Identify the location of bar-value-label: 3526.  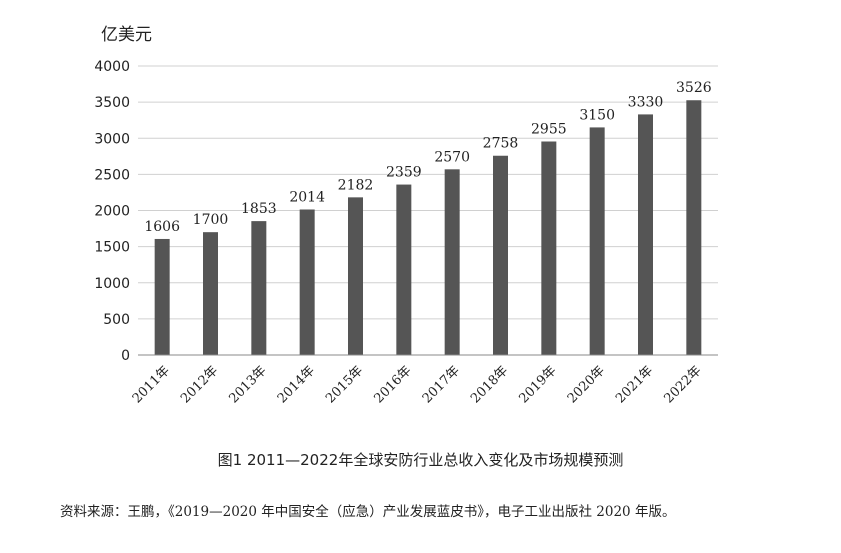
(694, 88).